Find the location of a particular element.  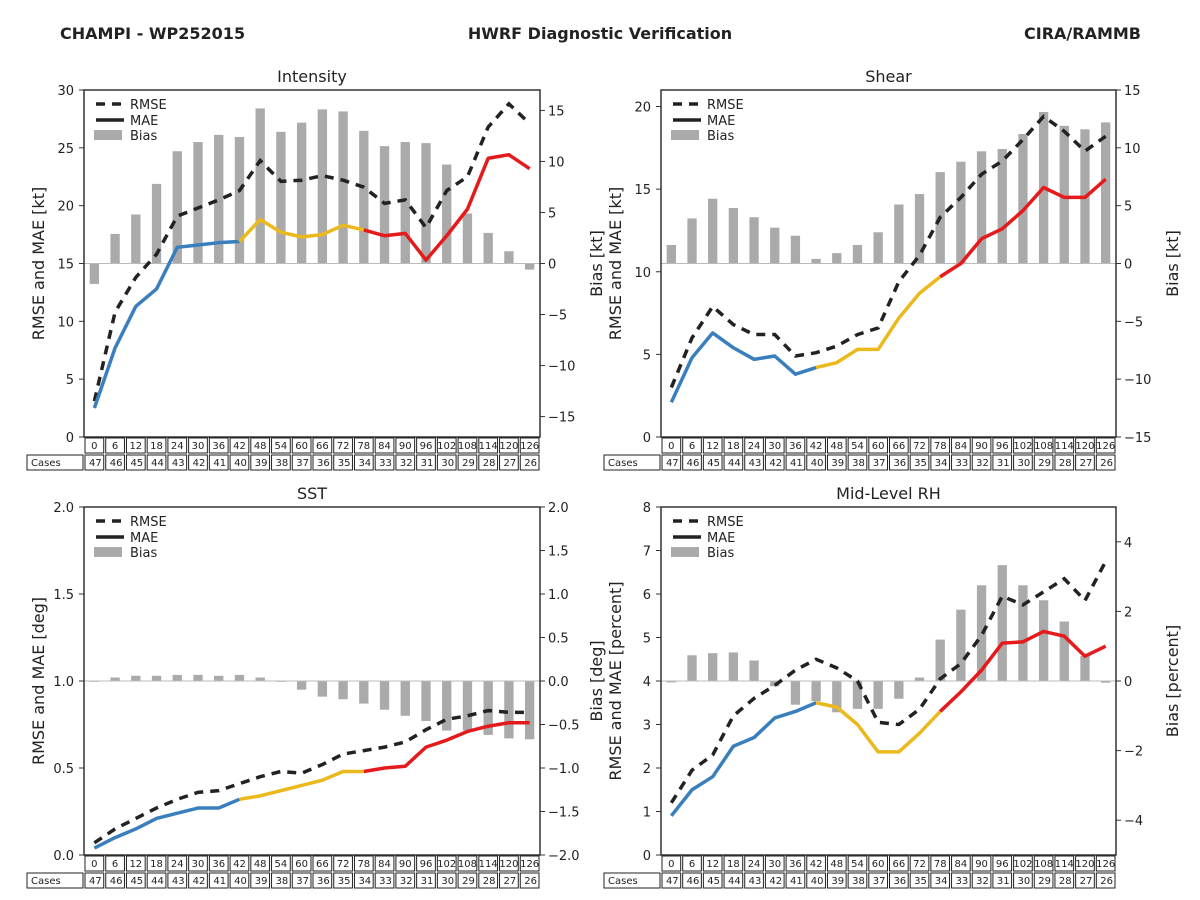

cases-value: 44 is located at coordinates (157, 463).